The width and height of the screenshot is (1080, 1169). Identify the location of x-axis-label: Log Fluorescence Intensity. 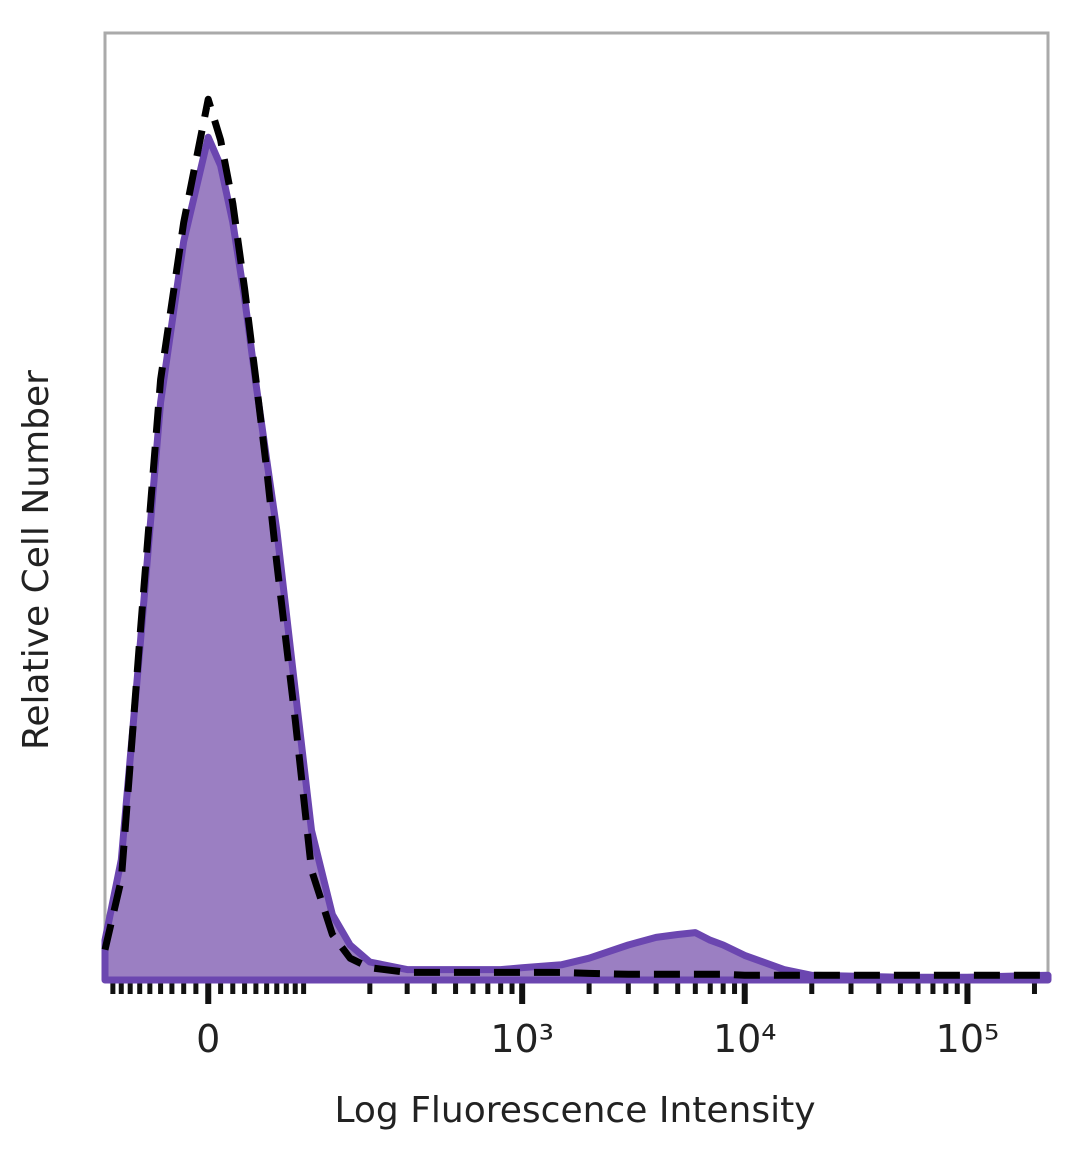
(574, 1110).